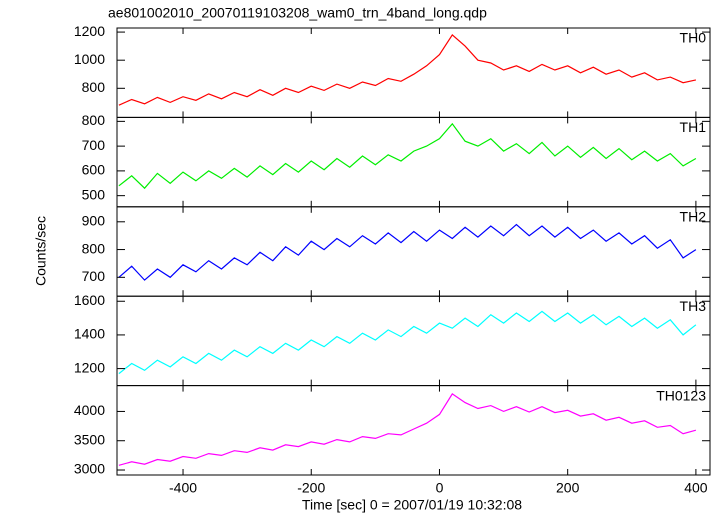 Image resolution: width=724 pixels, height=521 pixels. I want to click on series-label: TH2, so click(693, 217).